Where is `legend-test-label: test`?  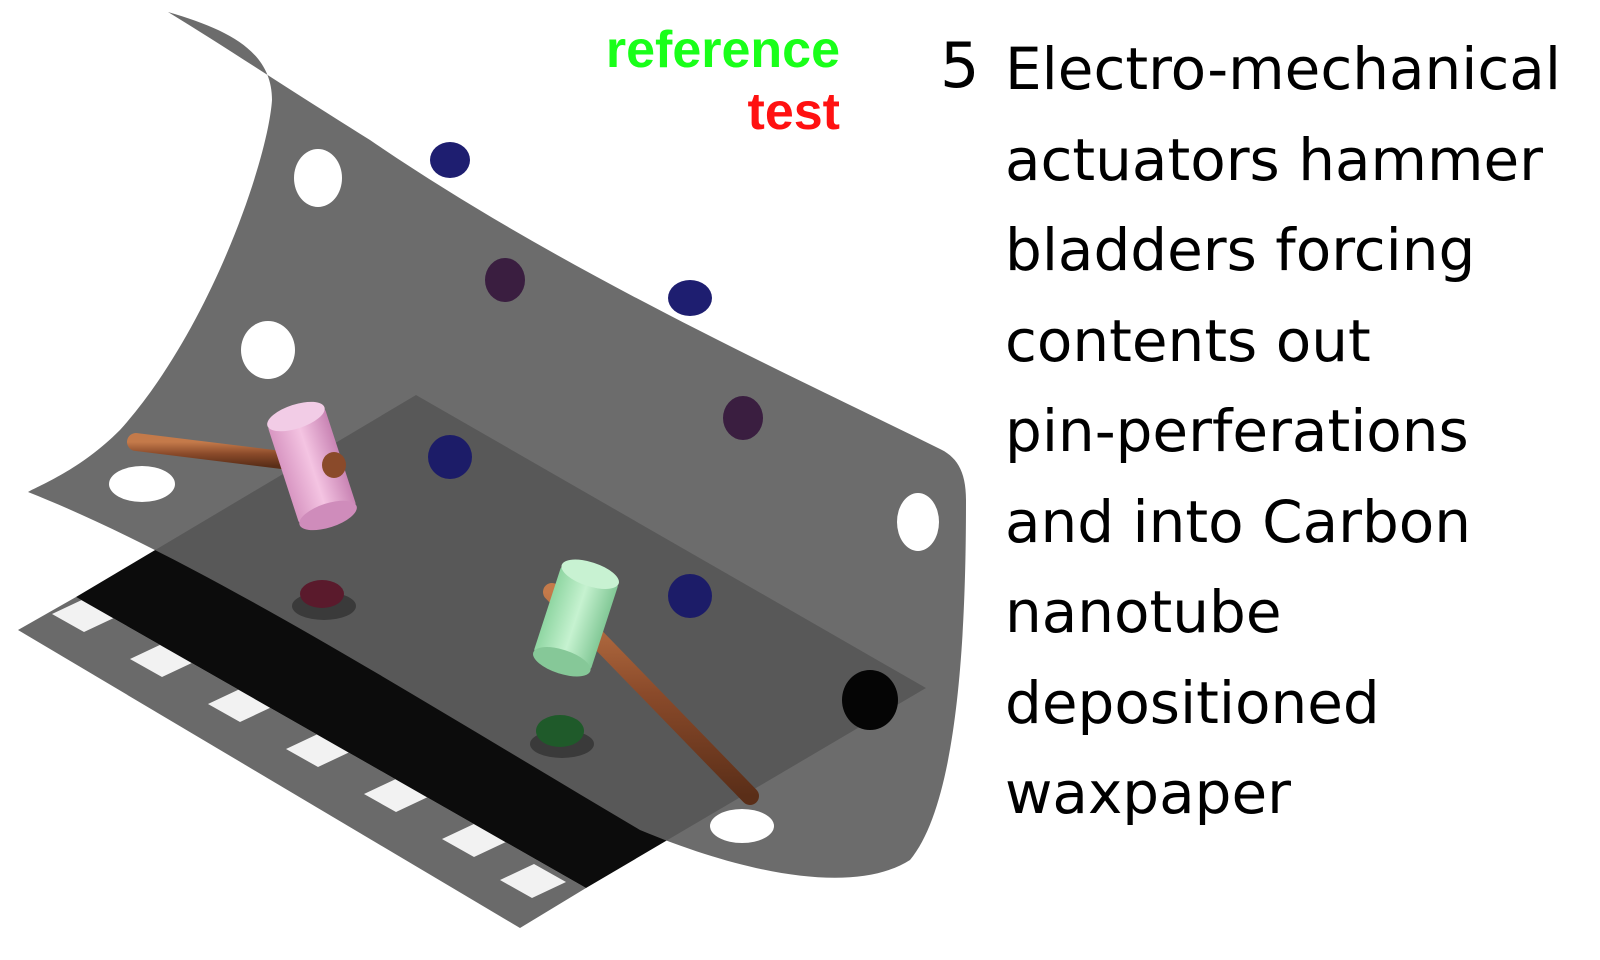
legend-test-label: test is located at coordinates (793, 112).